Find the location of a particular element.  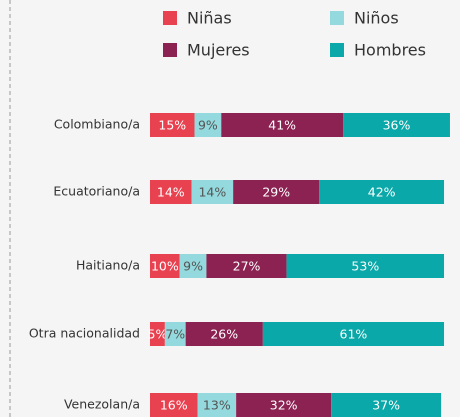

category-label: Haitiano/a is located at coordinates (108, 265).